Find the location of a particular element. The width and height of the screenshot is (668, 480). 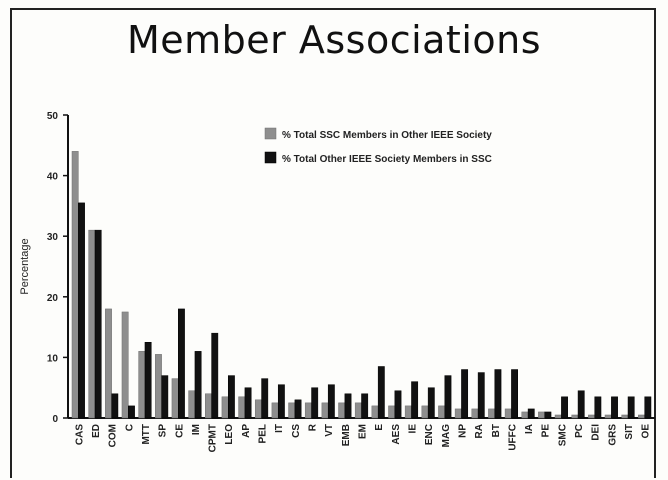

y-axis-label: Percentage is located at coordinates (25, 266).